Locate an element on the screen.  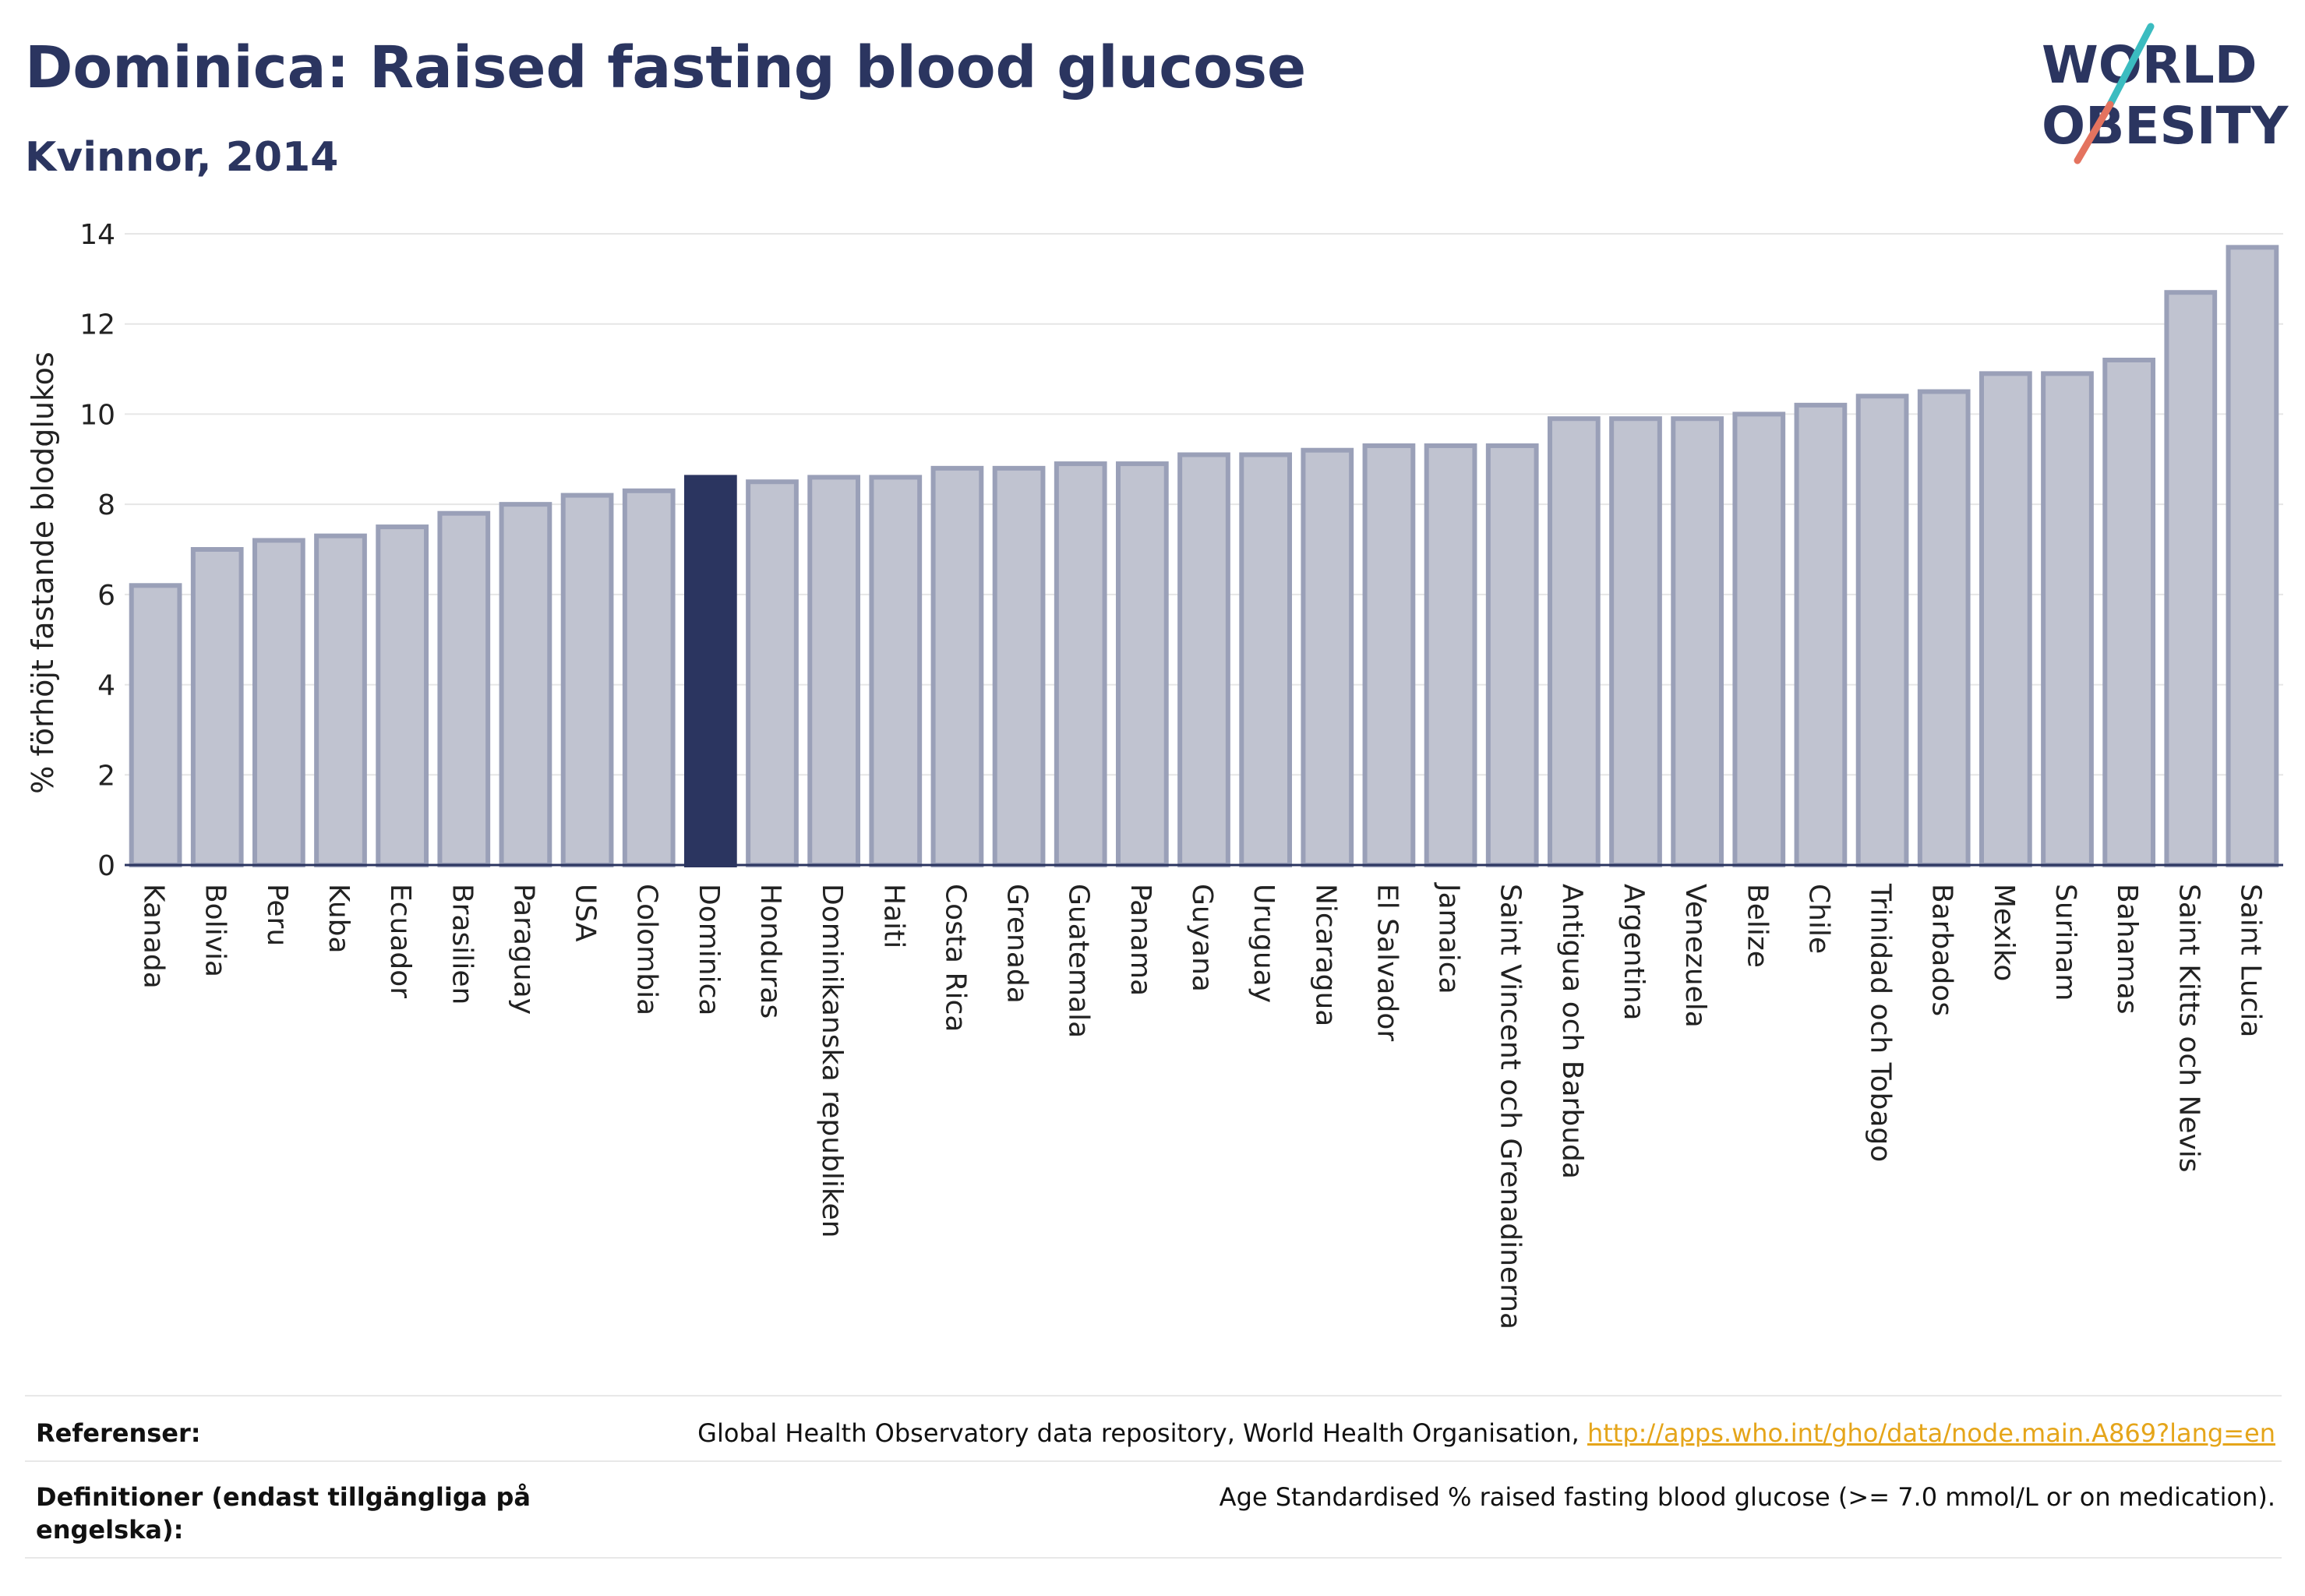
x-tick-label: Grenada is located at coordinates (1017, 944).